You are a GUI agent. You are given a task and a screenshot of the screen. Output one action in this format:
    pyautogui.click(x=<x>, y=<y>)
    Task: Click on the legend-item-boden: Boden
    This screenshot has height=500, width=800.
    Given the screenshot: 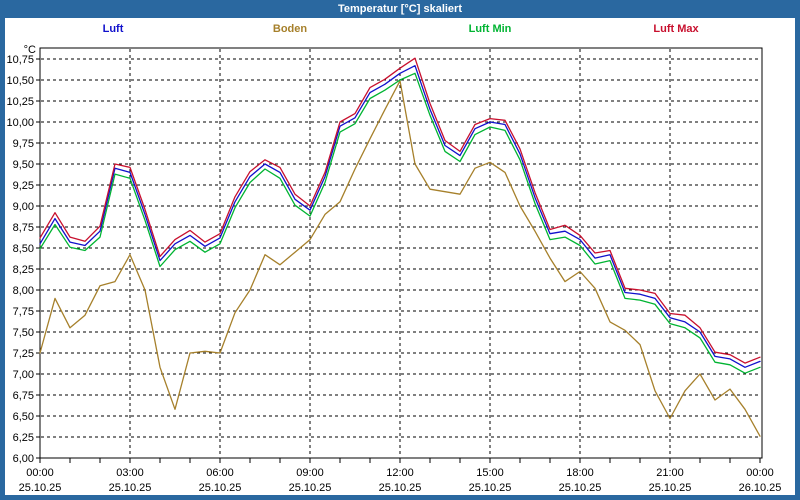 What is the action you would take?
    pyautogui.click(x=290, y=29)
    